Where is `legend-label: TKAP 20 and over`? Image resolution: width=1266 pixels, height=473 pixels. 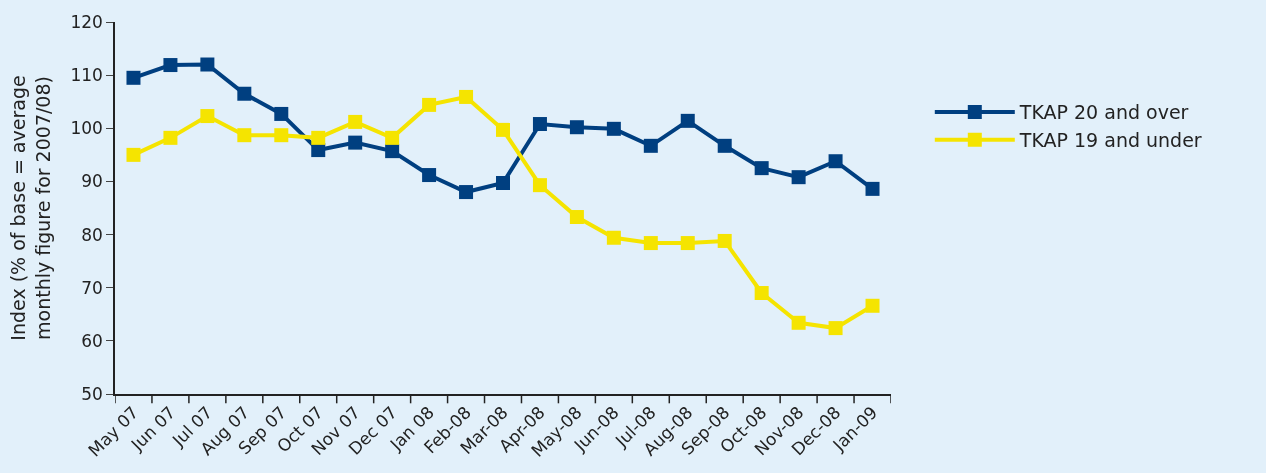
legend-label: TKAP 20 and over is located at coordinates (1103, 112).